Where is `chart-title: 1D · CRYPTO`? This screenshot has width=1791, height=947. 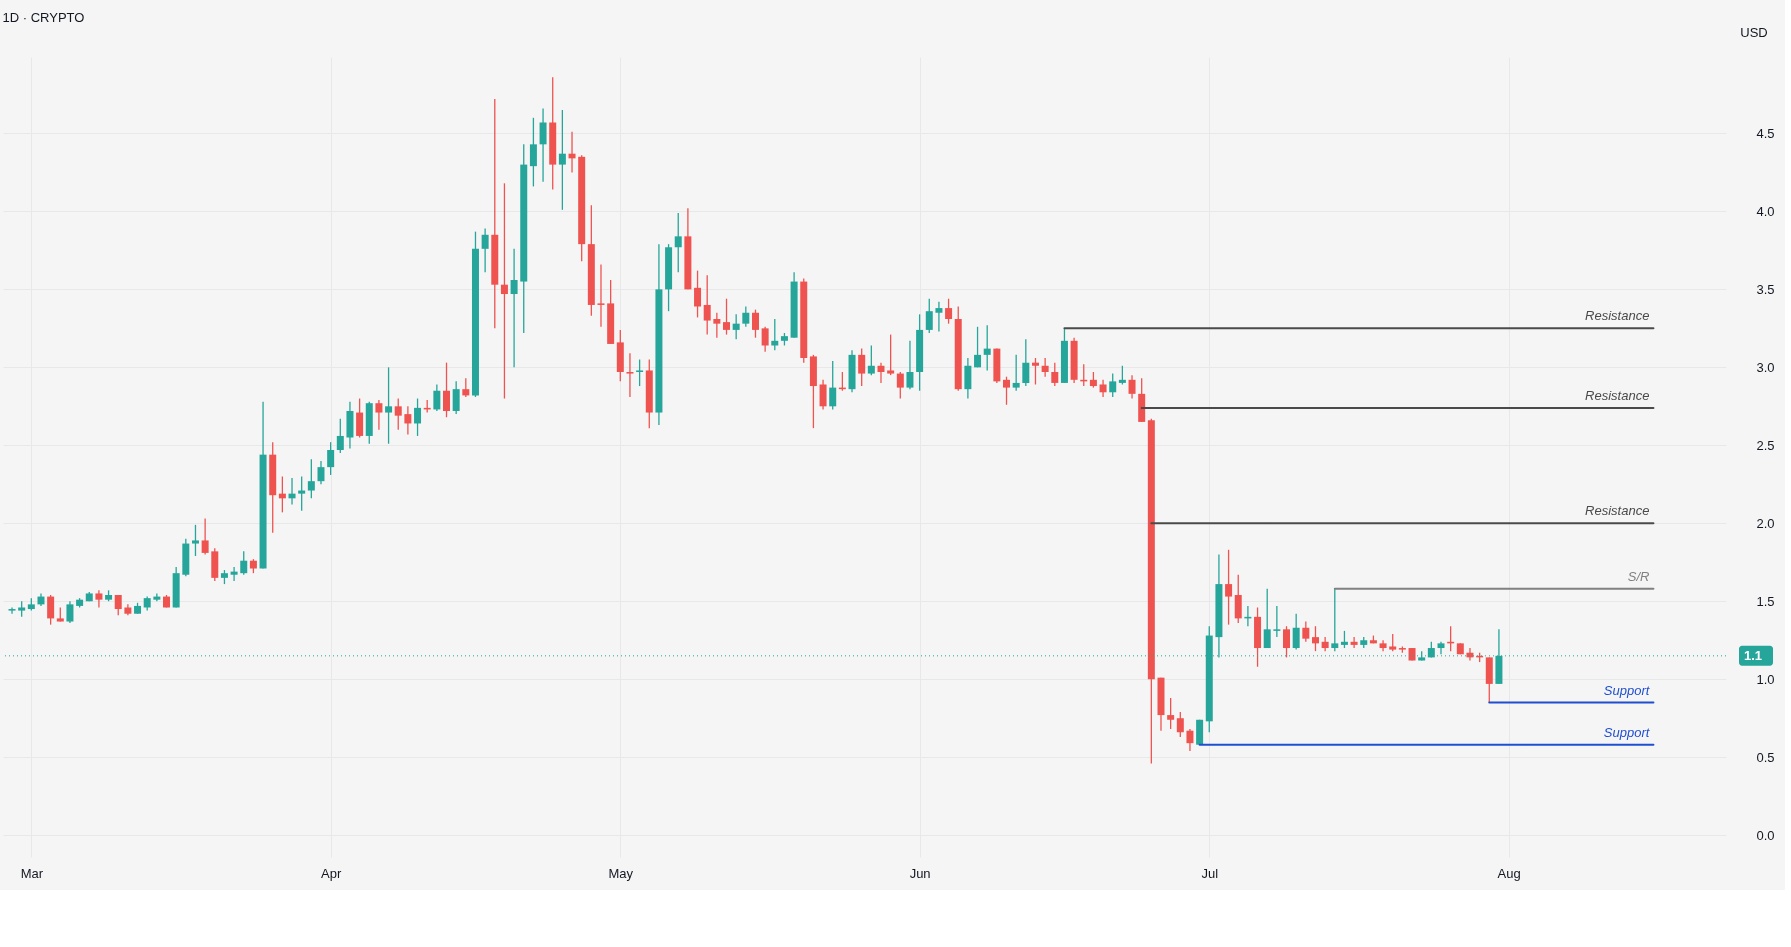
chart-title: 1D · CRYPTO is located at coordinates (43, 17).